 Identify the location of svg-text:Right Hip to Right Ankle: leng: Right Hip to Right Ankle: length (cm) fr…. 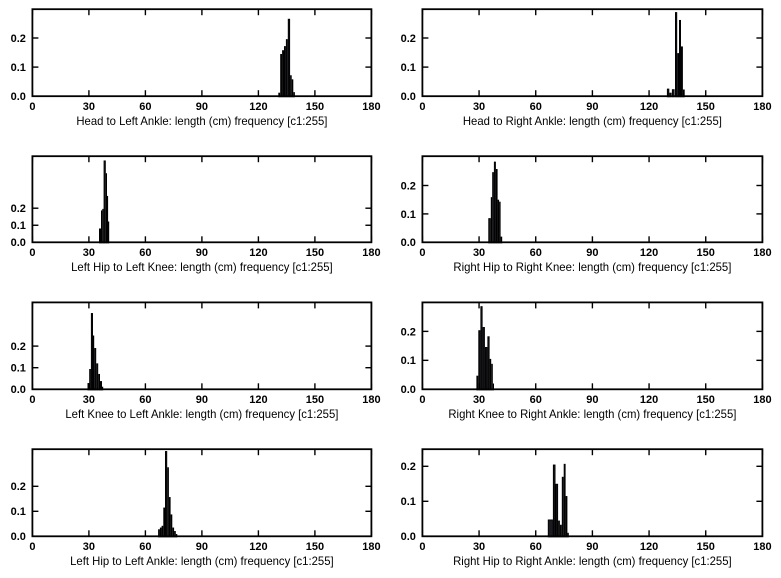
(592, 561).